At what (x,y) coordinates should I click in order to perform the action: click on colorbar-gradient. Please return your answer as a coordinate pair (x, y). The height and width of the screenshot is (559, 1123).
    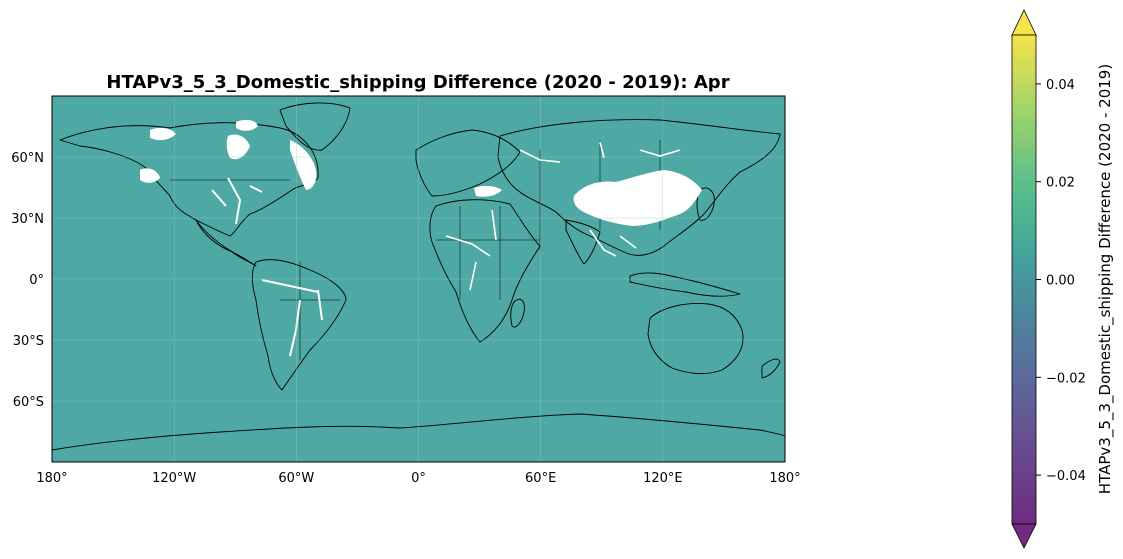
    Looking at the image, I should click on (1024, 279).